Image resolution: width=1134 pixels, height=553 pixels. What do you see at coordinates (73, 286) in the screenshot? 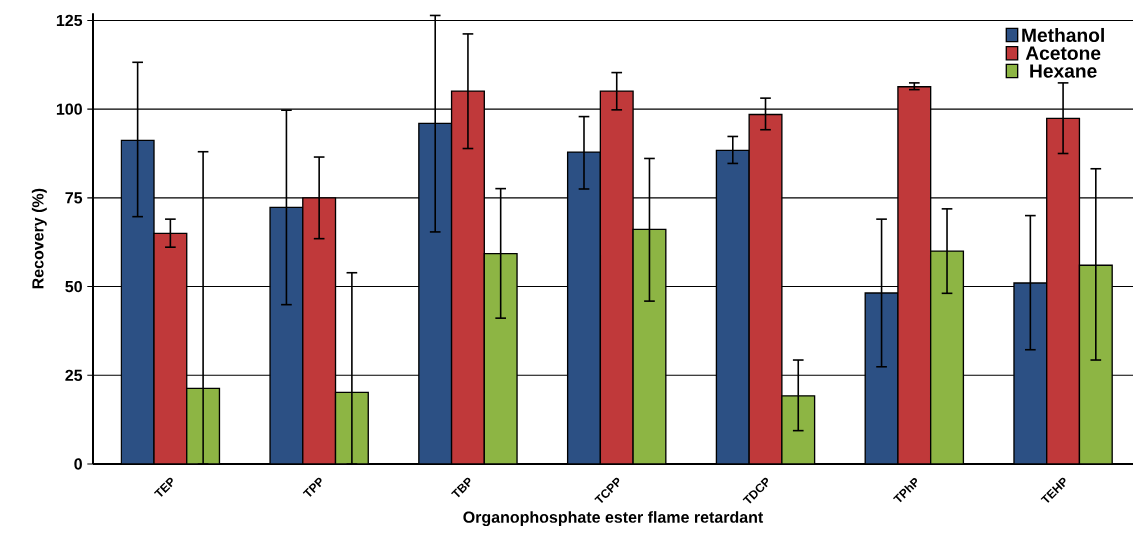
I see `y-tick-label: 50` at bounding box center [73, 286].